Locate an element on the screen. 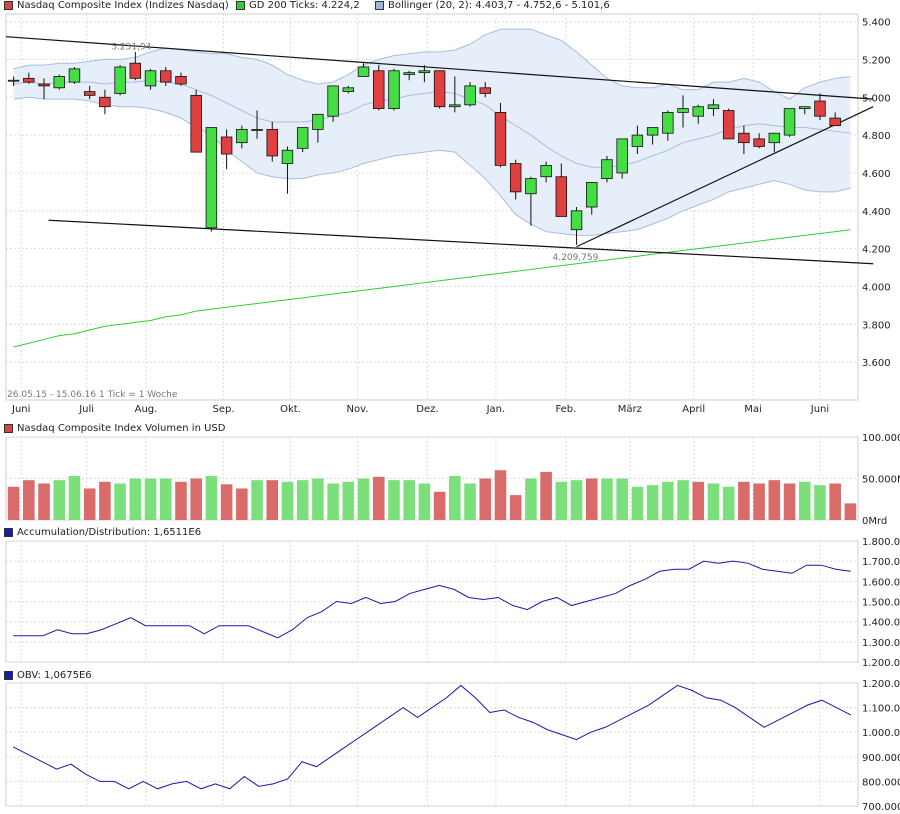 This screenshot has height=814, width=900. y-tick-label: 5.200 is located at coordinates (876, 60).